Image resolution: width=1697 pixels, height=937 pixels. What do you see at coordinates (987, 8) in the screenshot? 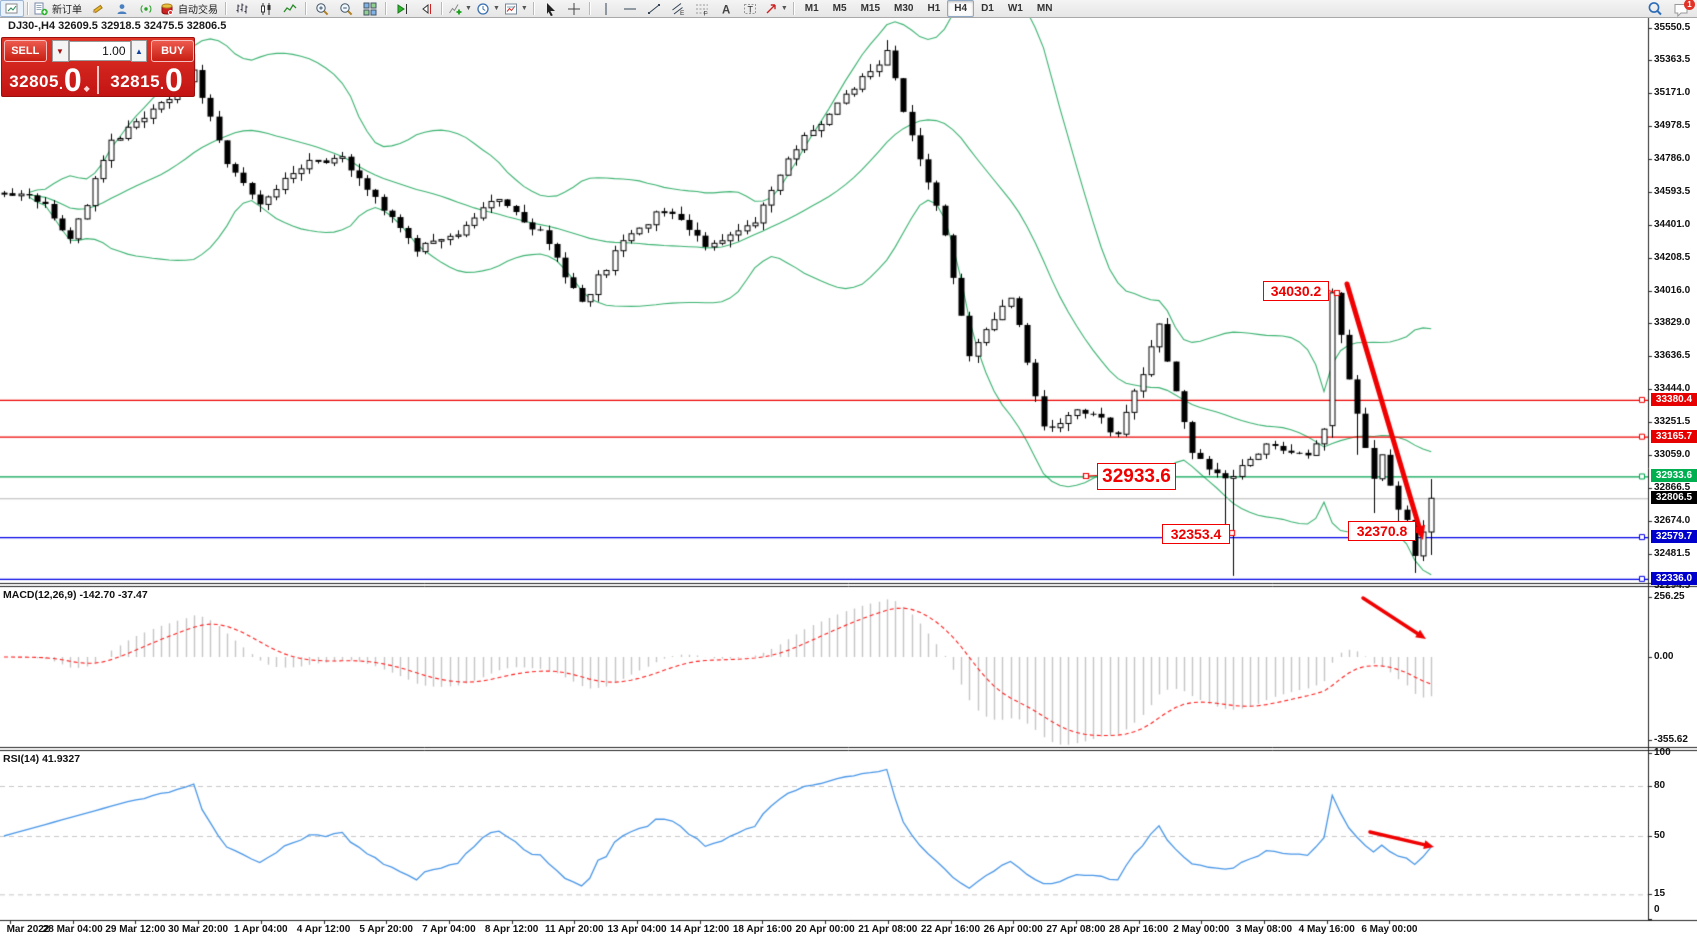
I see `timeframe-button-d1: D1` at bounding box center [987, 8].